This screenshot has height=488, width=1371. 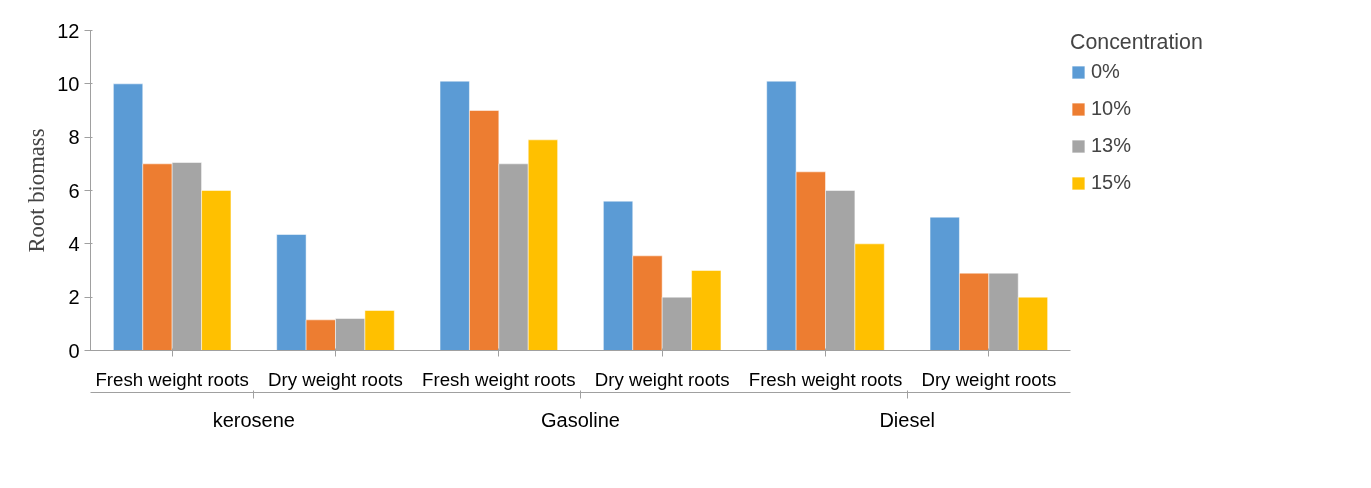 What do you see at coordinates (74, 137) in the screenshot?
I see `y-tick-label: 8` at bounding box center [74, 137].